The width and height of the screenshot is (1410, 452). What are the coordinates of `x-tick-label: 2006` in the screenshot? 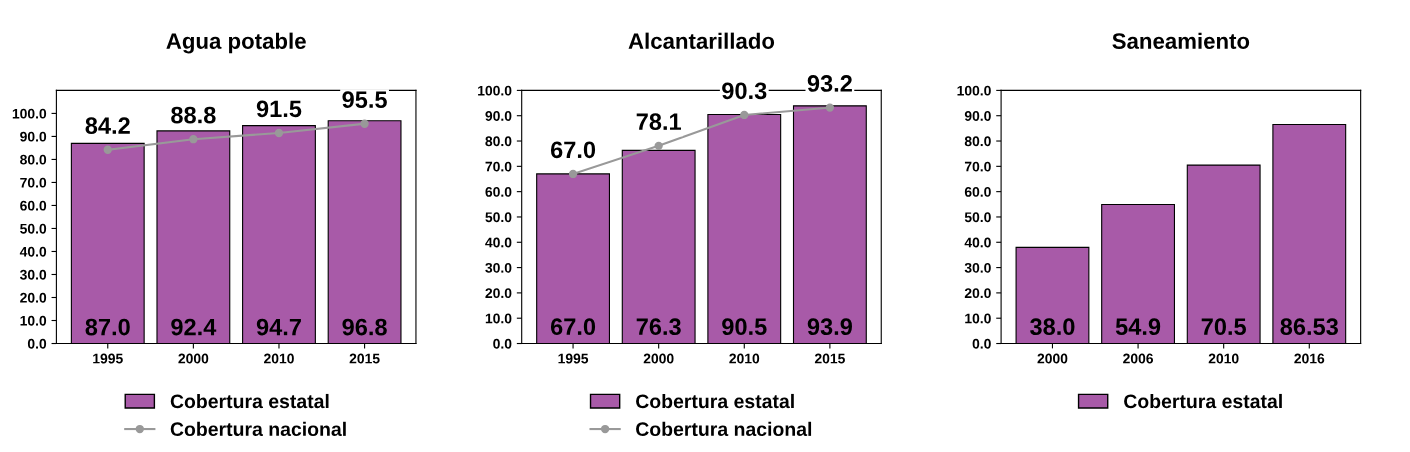 It's located at (1138, 358).